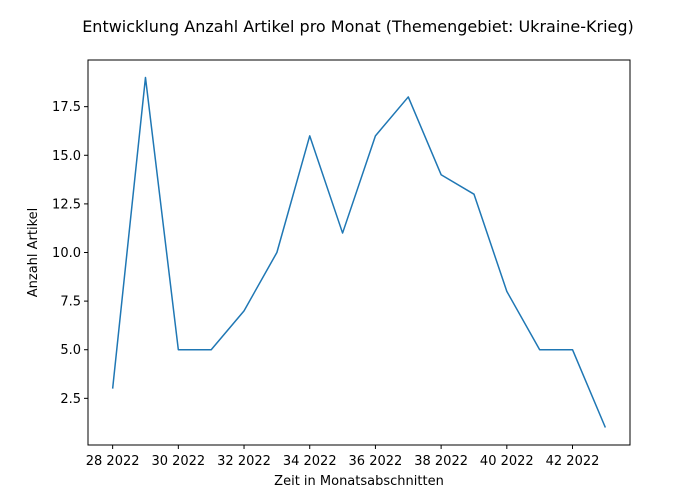  Describe the element at coordinates (70, 399) in the screenshot. I see `y-tick-label: 2.5` at that location.